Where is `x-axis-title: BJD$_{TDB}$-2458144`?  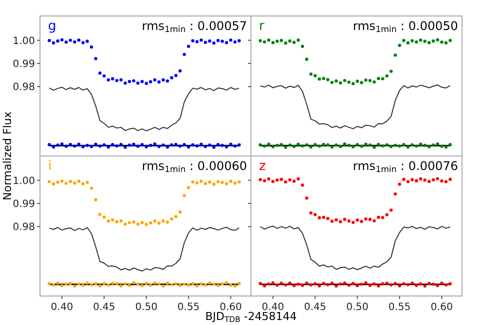
x-axis-title: BJD$_{TDB}$-2458144 is located at coordinates (251, 317).